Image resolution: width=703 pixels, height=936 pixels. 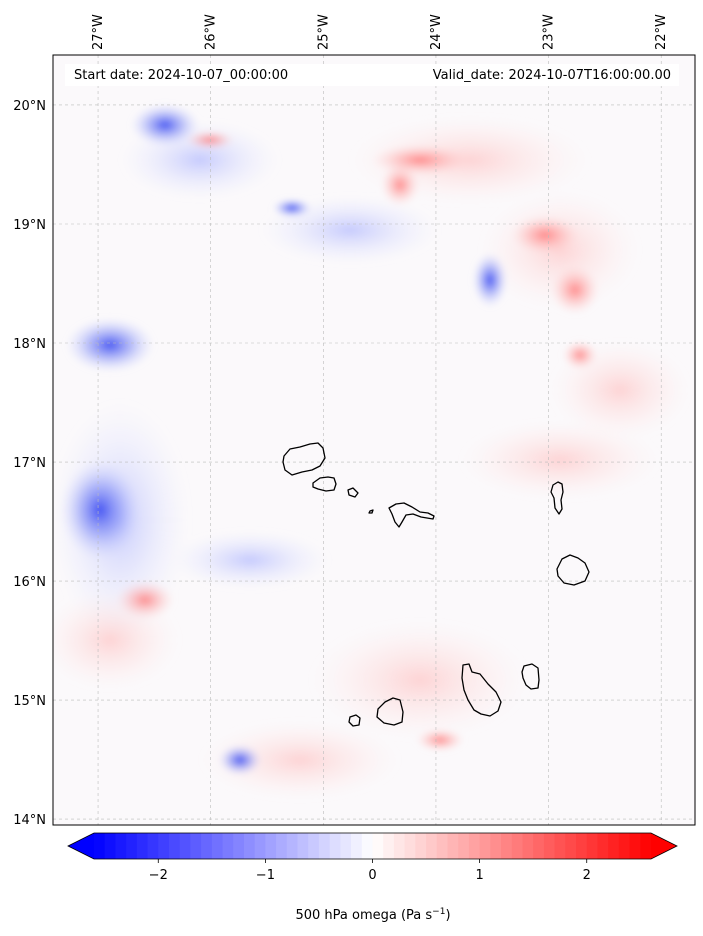 I want to click on lon-tick-label: 22°W, so click(x=661, y=32).